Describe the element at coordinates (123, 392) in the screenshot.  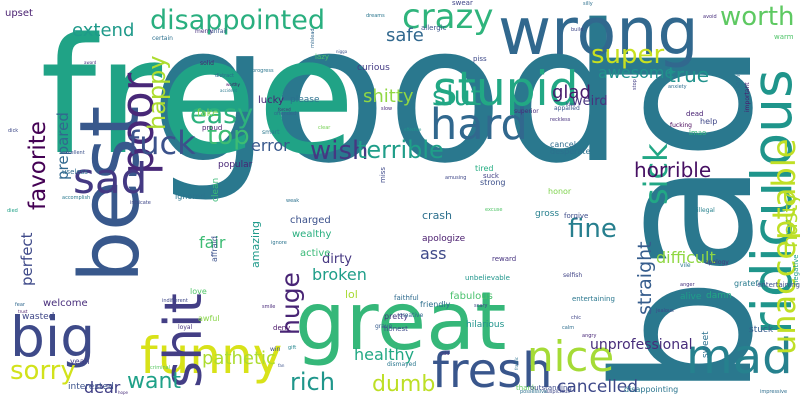
I see `word: hope` at that location.